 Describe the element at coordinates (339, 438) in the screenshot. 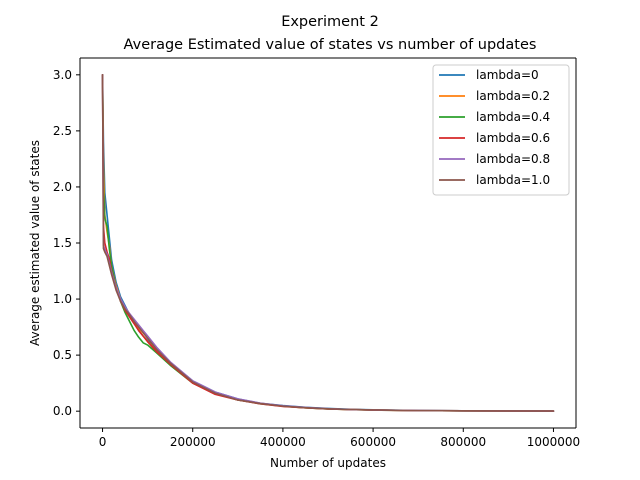

I see `x-ticks: 0 200000 400000 600000 800000 1000000` at that location.